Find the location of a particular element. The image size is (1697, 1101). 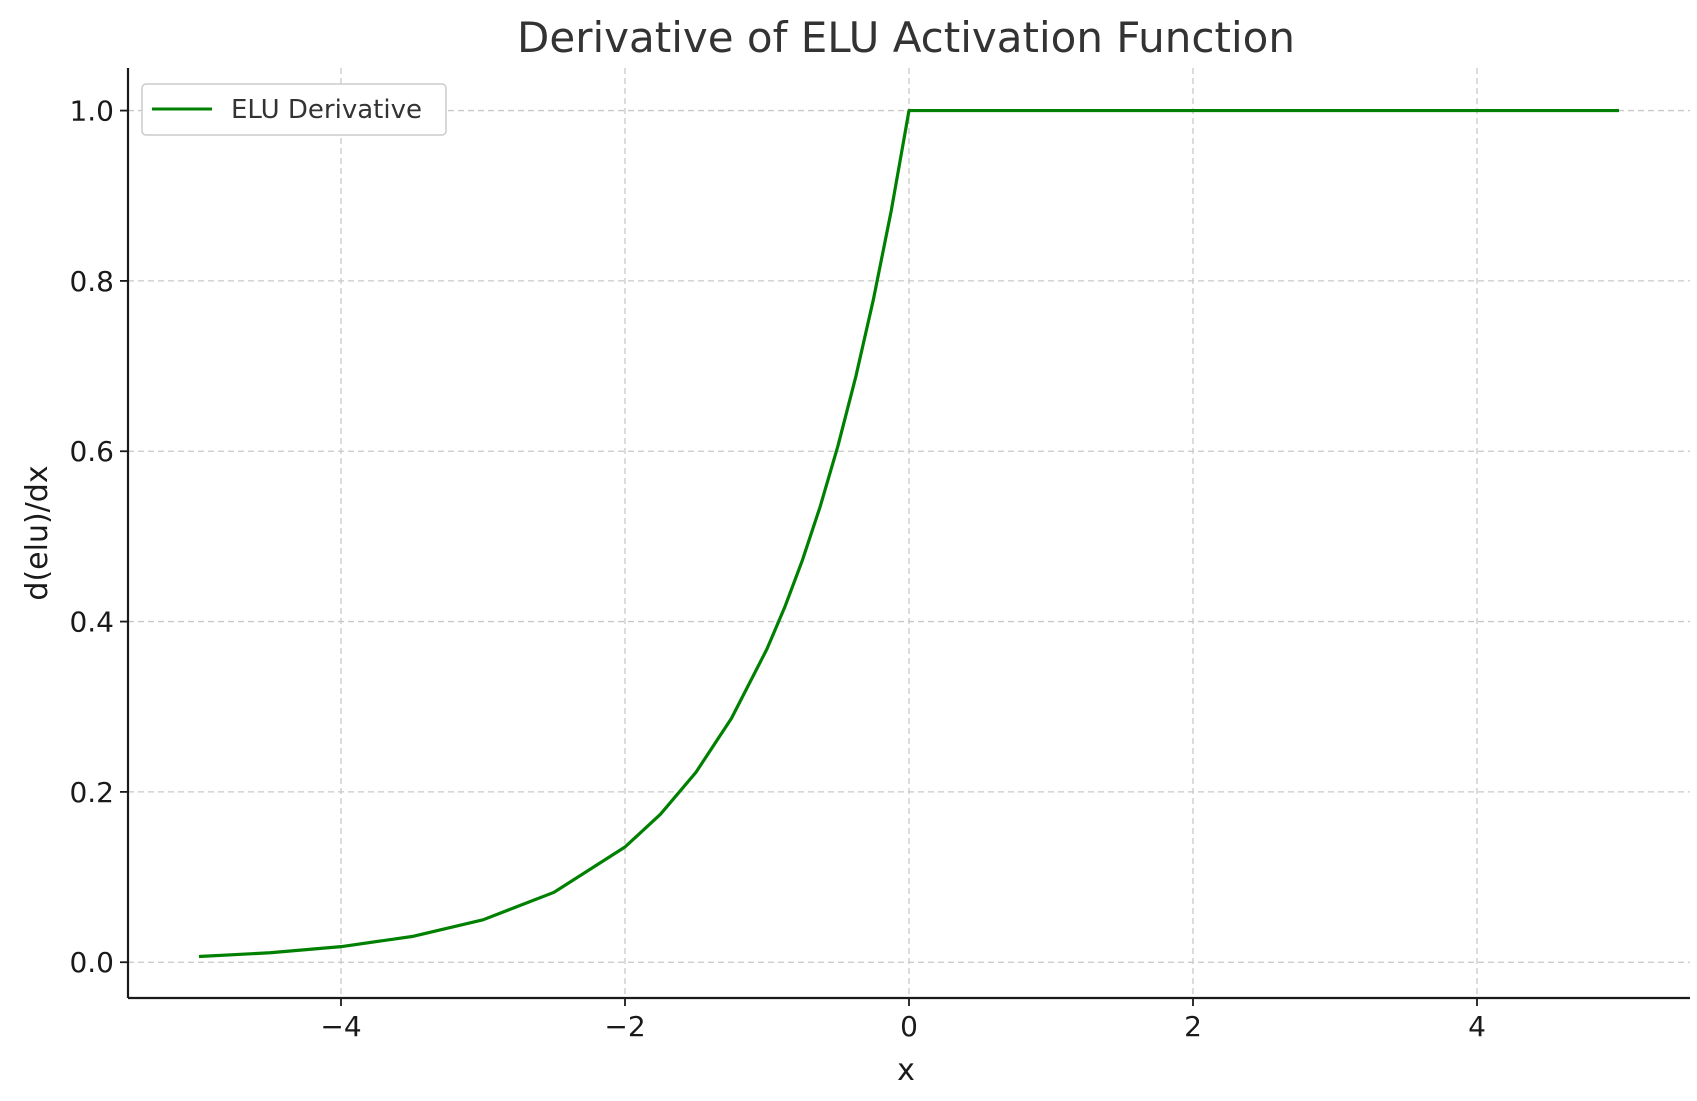

chart-title: Derivative of ELU Activation Function is located at coordinates (906, 37).